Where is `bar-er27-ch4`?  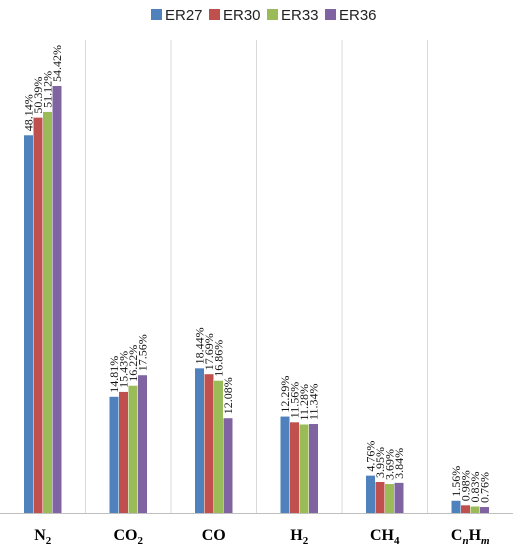
bar-er27-ch4 is located at coordinates (370, 494).